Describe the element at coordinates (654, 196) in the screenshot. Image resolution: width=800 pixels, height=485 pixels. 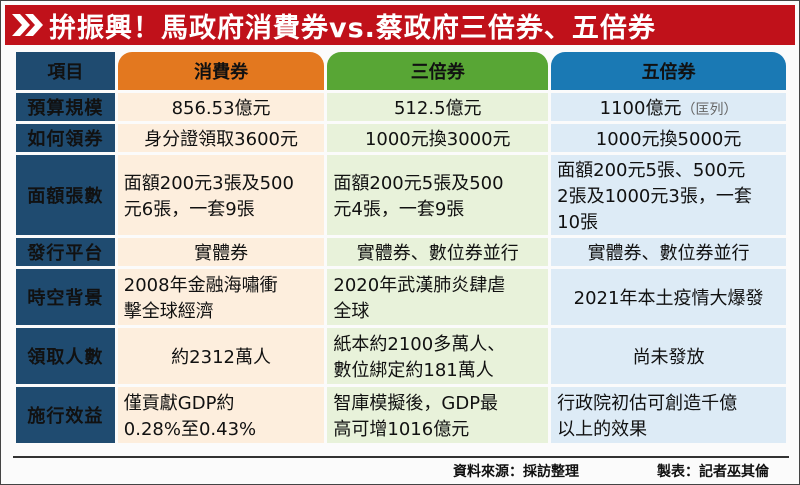
I see `cell-line: 2張及1000元3張，一套` at that location.